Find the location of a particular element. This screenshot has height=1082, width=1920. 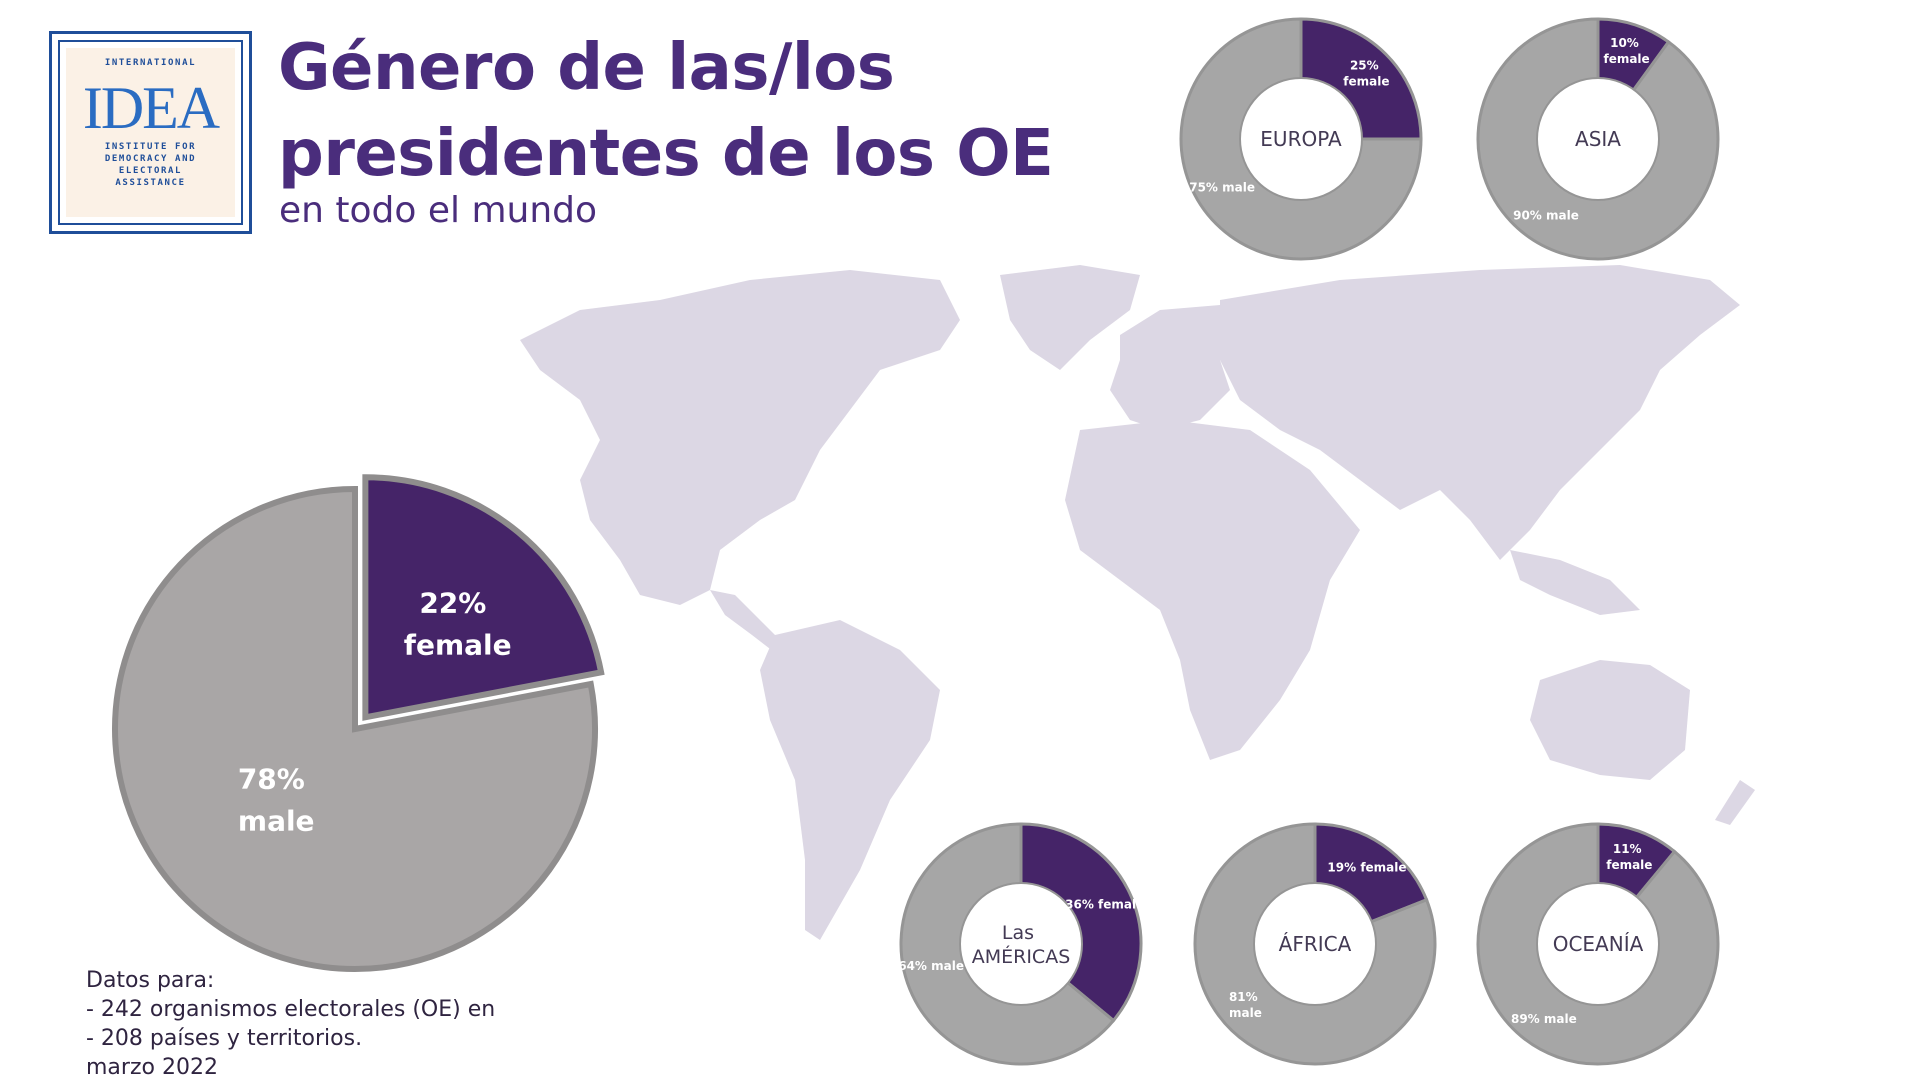

map-south-america is located at coordinates (850, 780).